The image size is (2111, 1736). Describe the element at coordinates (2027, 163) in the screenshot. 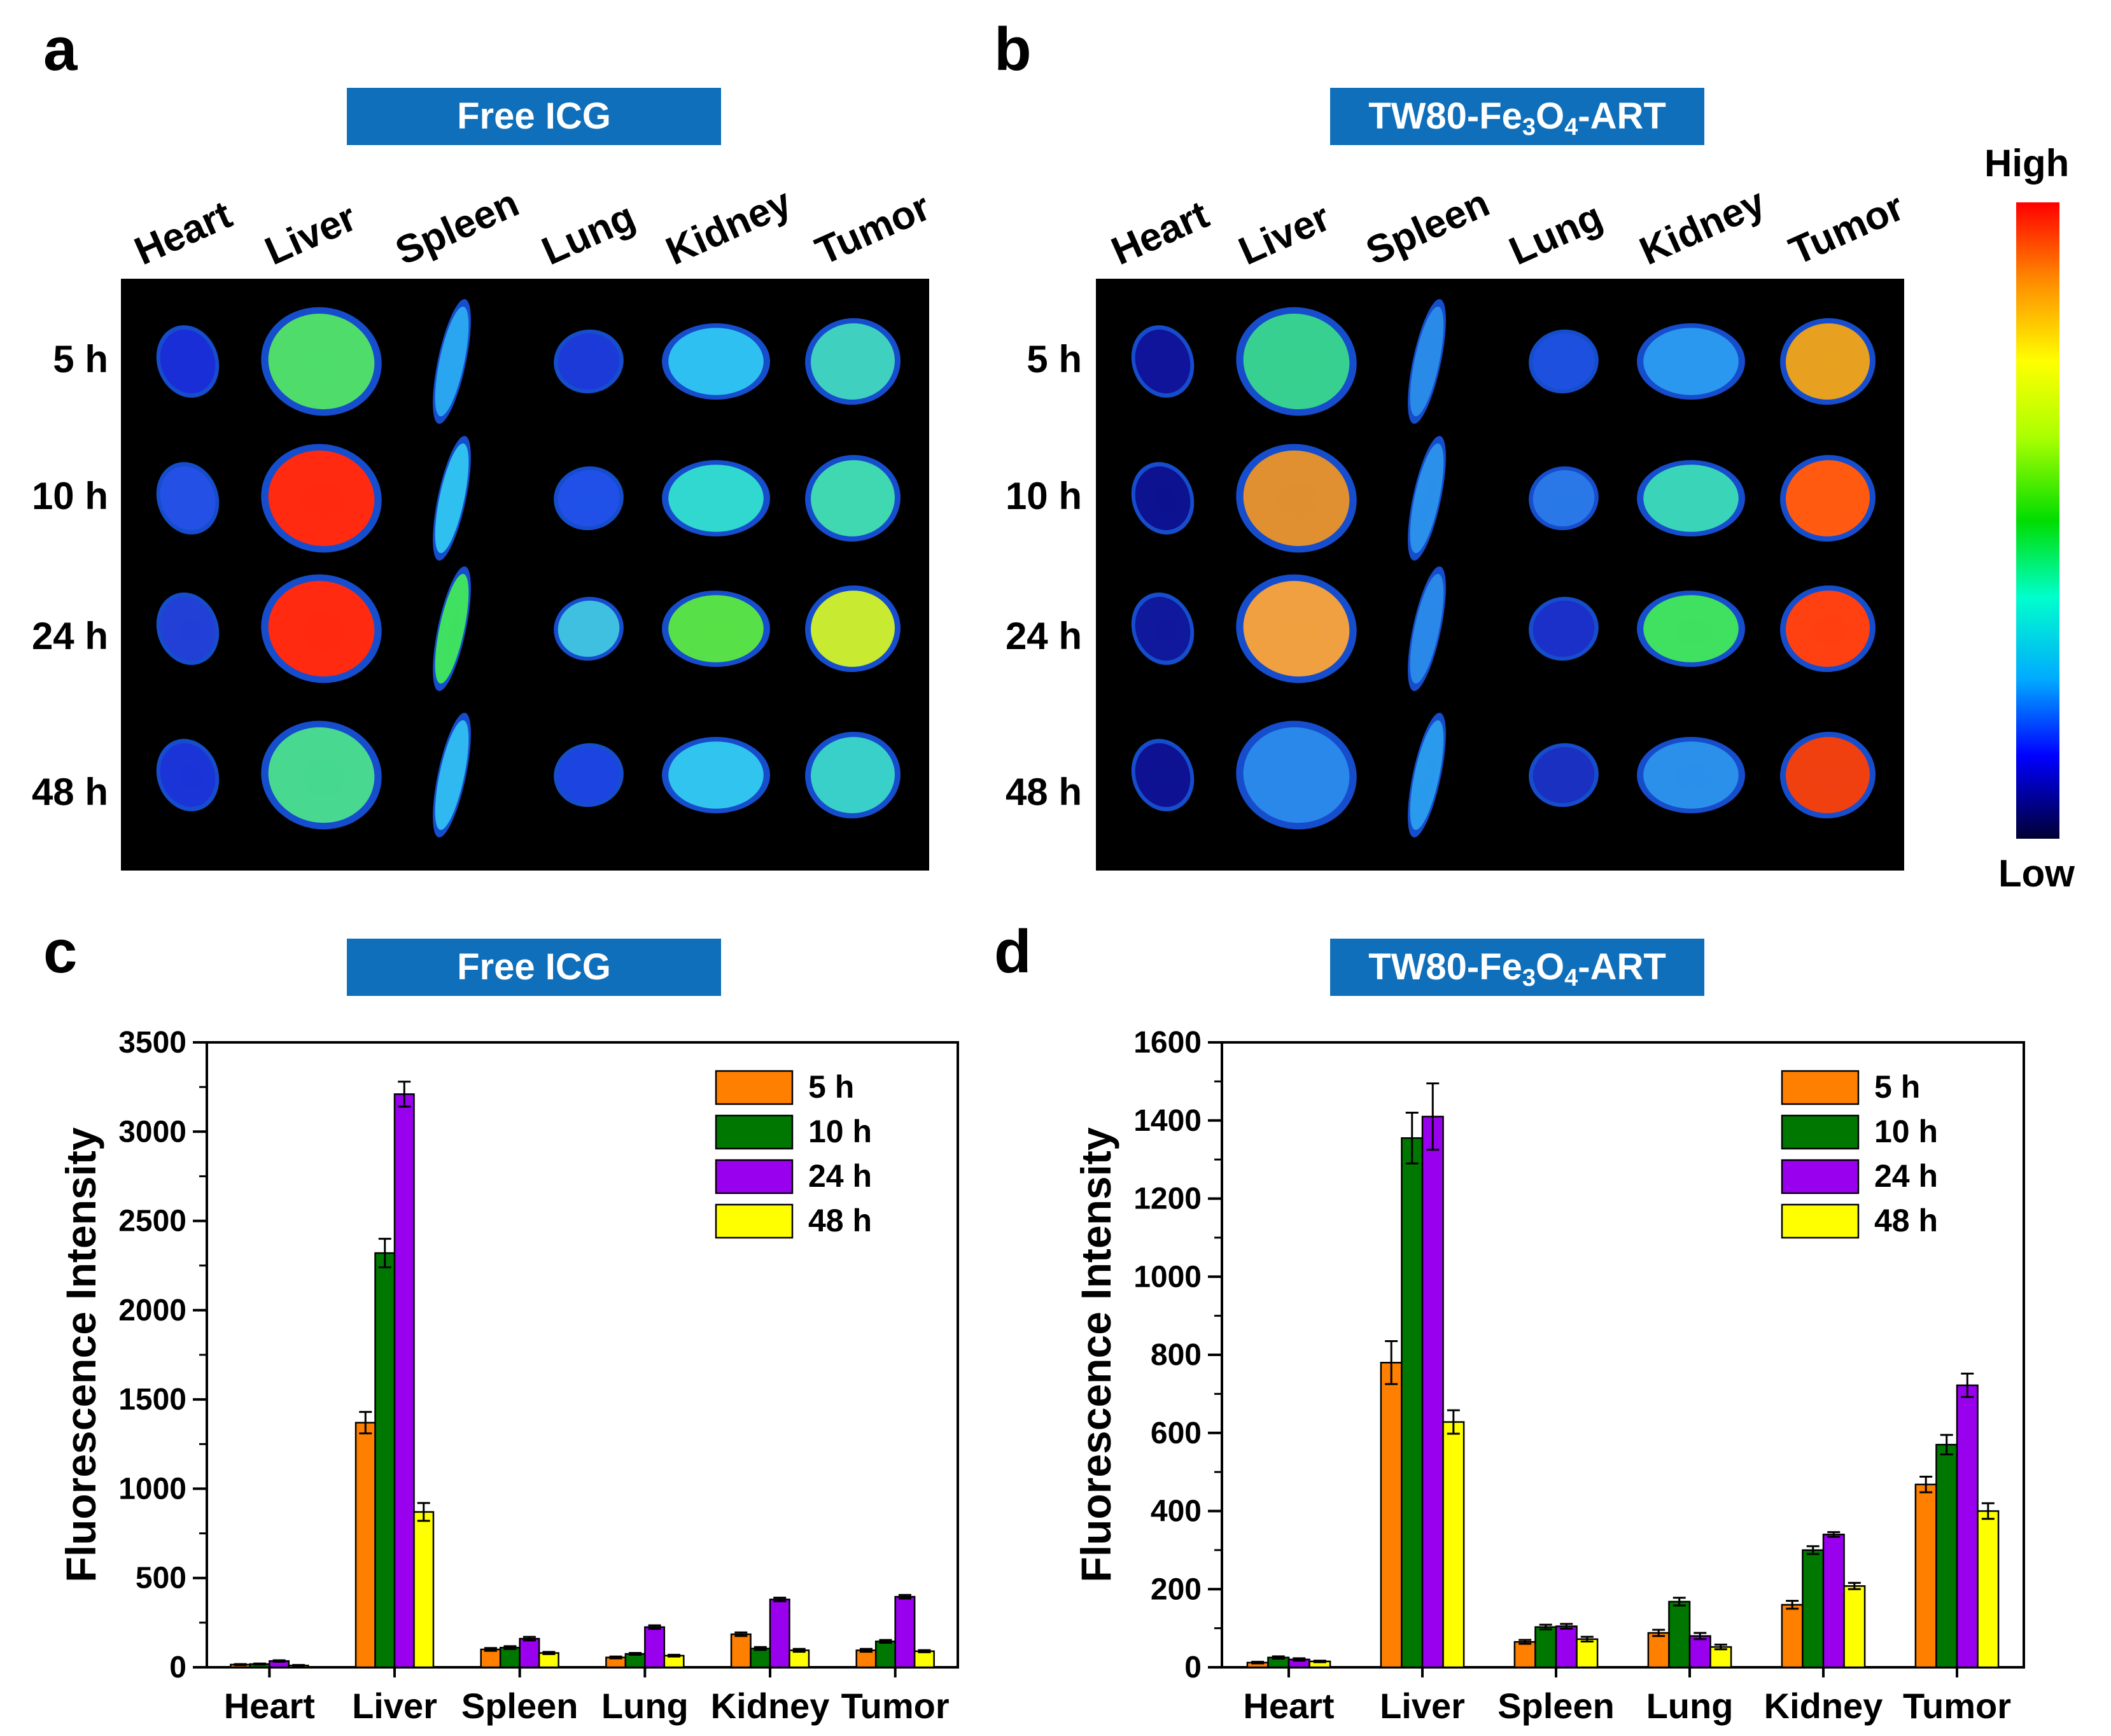

I see `colorbar-high-label: High` at that location.